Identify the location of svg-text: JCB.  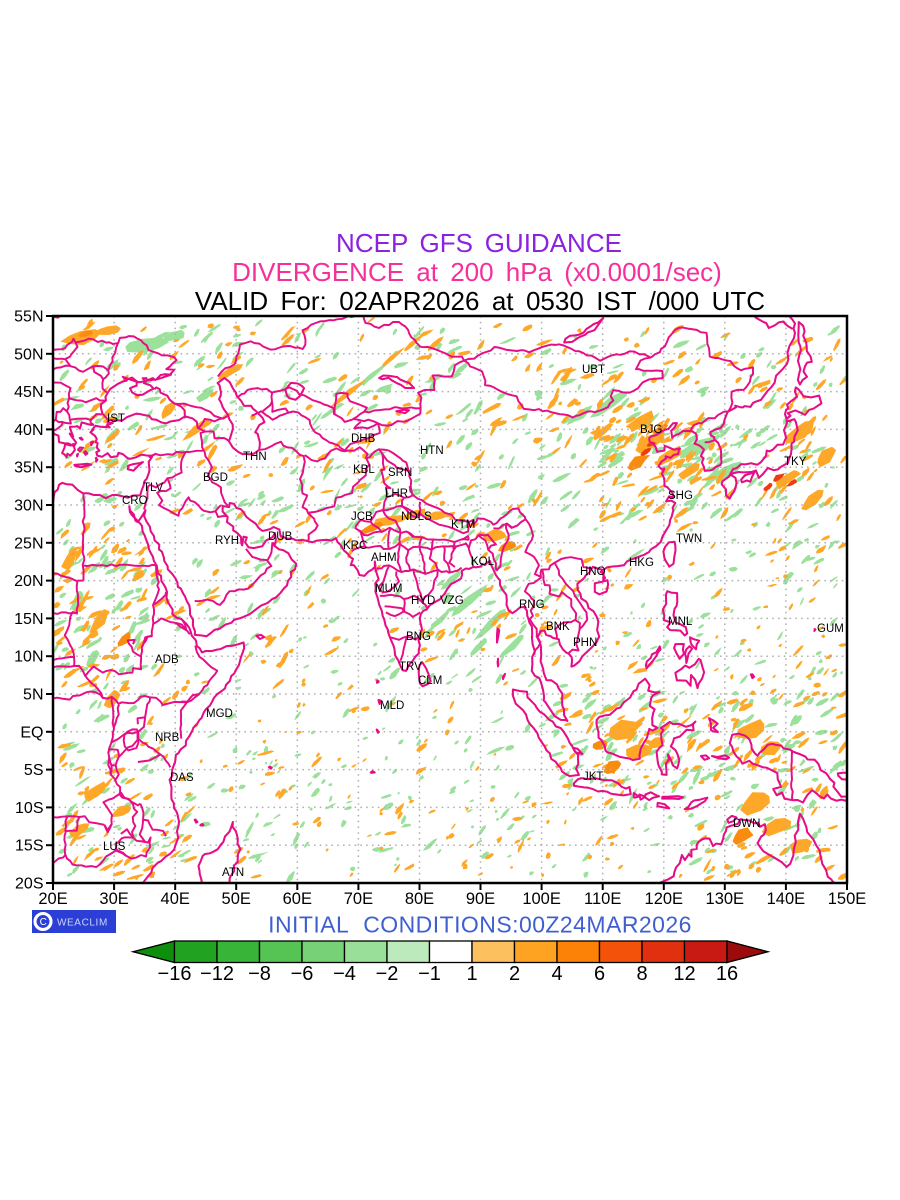
(362, 517).